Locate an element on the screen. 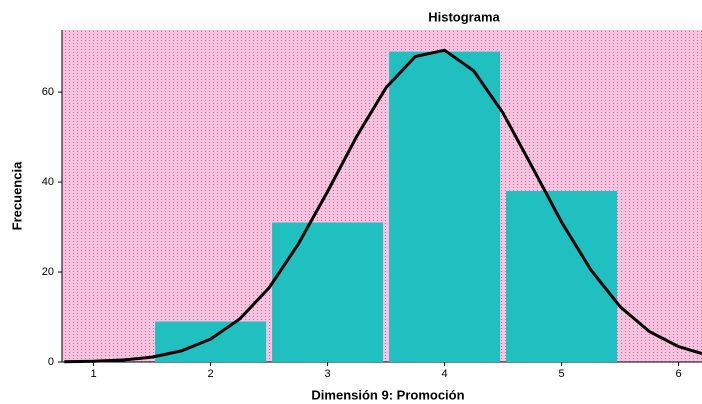 This screenshot has height=404, width=702. x-tick-label: 3 is located at coordinates (328, 374).